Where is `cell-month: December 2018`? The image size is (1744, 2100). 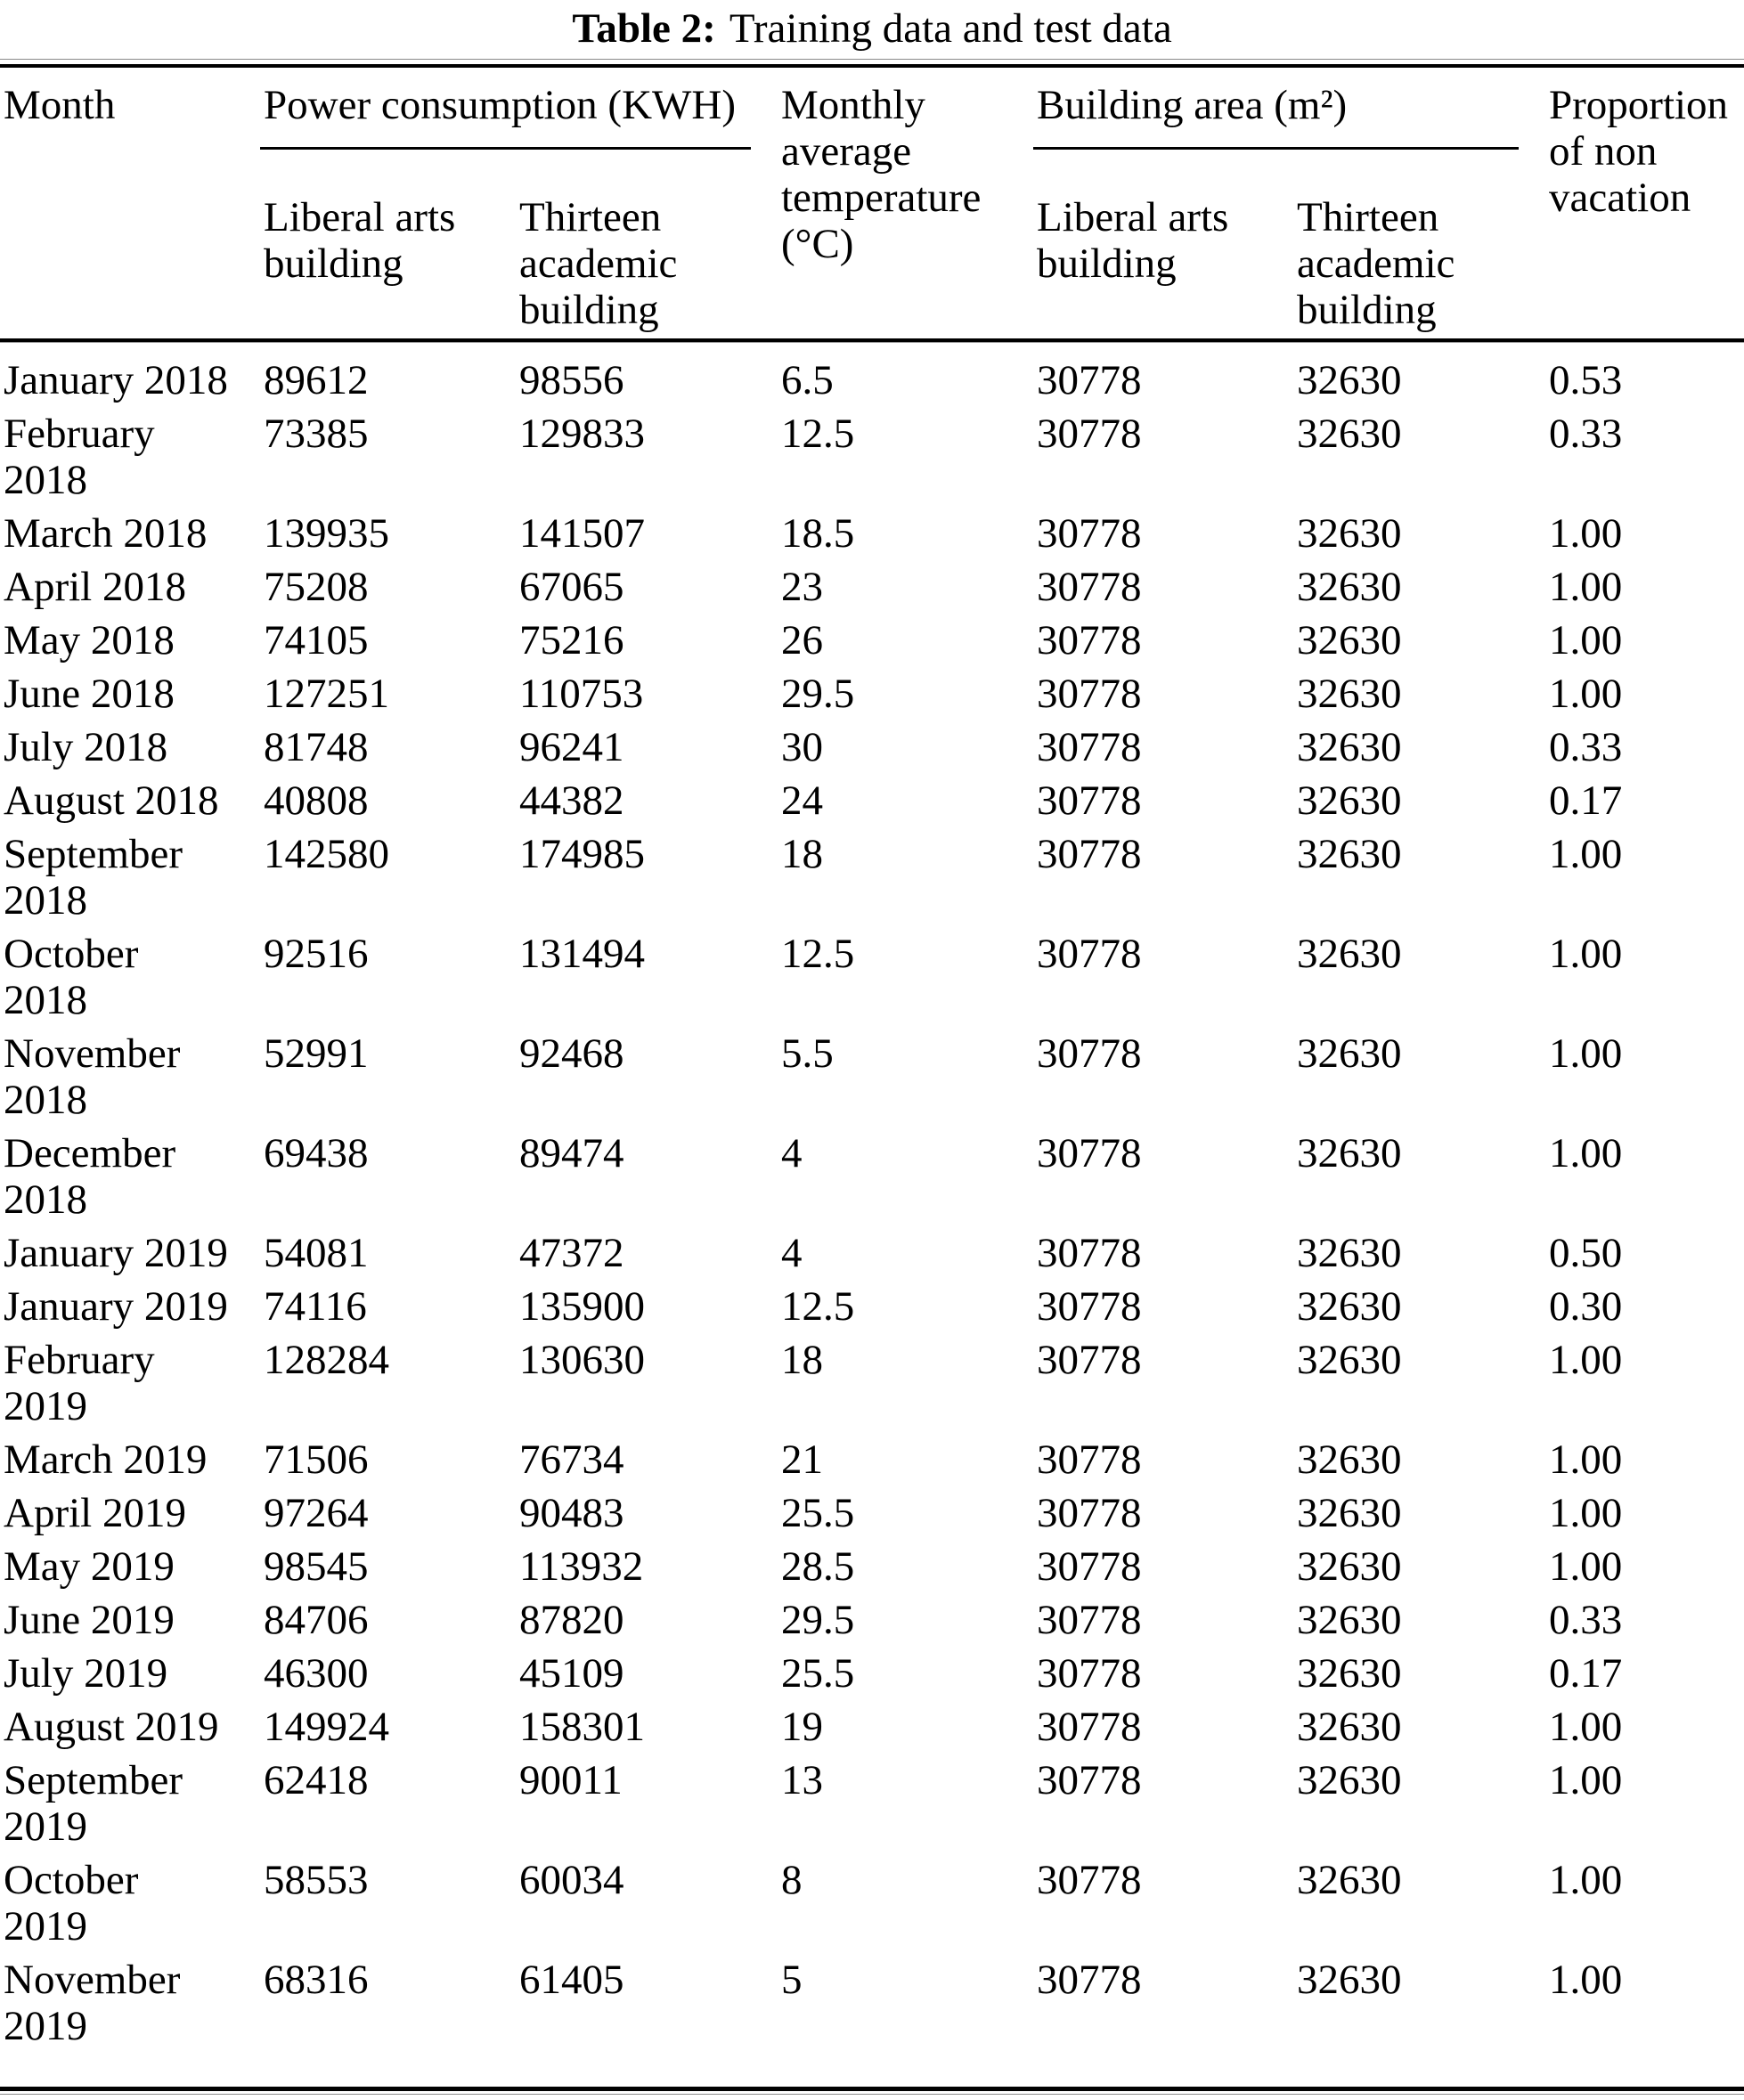
cell-month: December 2018 is located at coordinates (90, 1176).